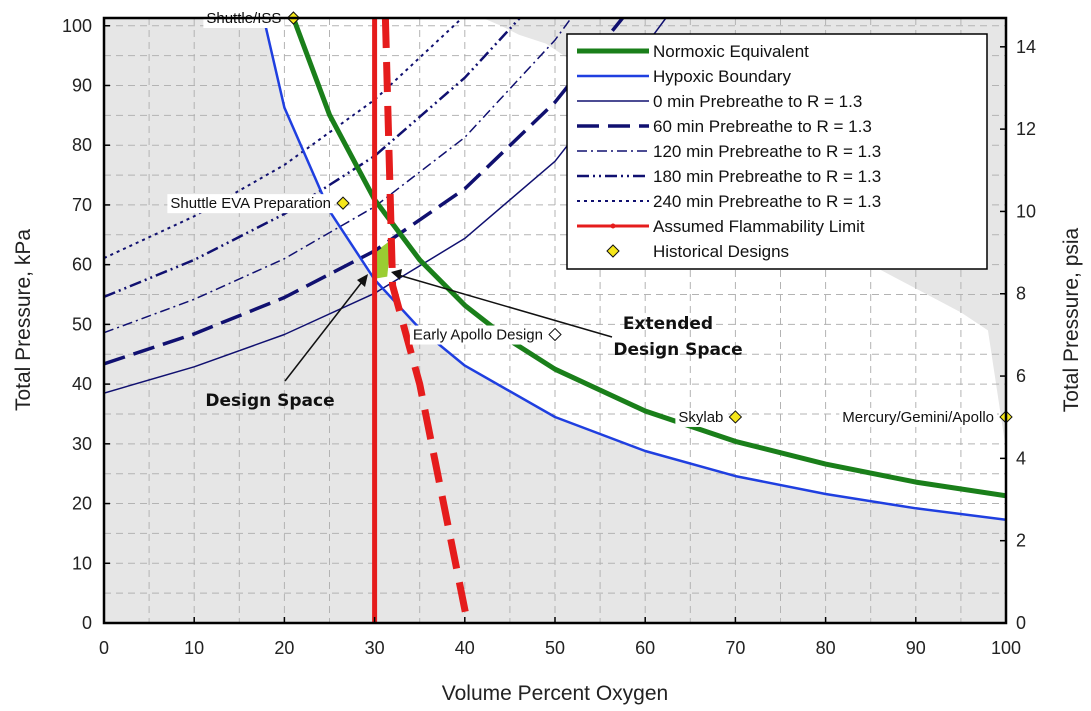 The width and height of the screenshot is (1091, 711). What do you see at coordinates (194, 648) in the screenshot?
I see `x-tick-label: 10` at bounding box center [194, 648].